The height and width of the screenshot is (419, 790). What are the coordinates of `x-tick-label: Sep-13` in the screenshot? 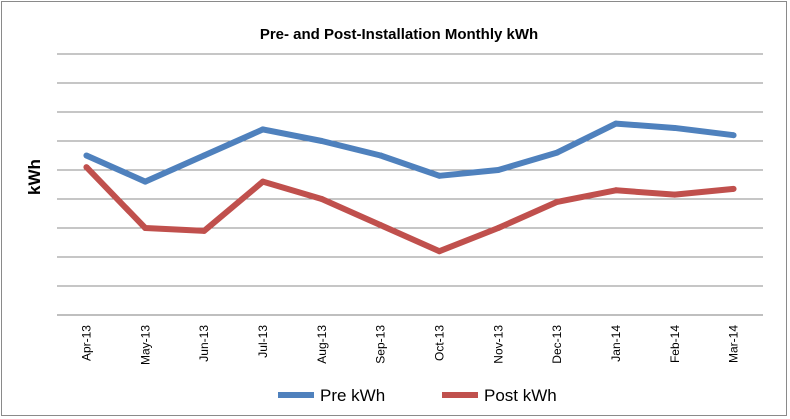 It's located at (381, 344).